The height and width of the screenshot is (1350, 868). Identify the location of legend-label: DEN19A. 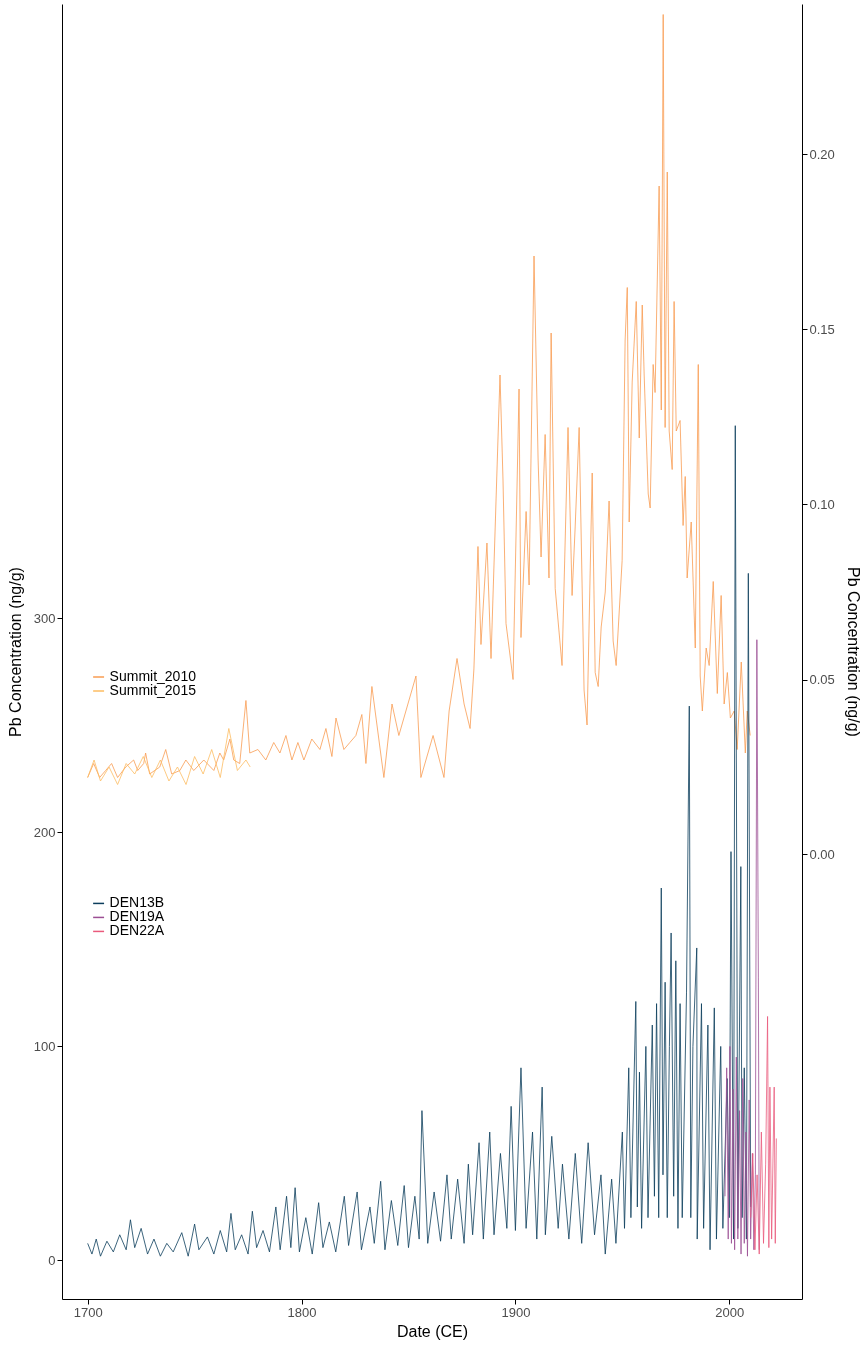
(137, 916).